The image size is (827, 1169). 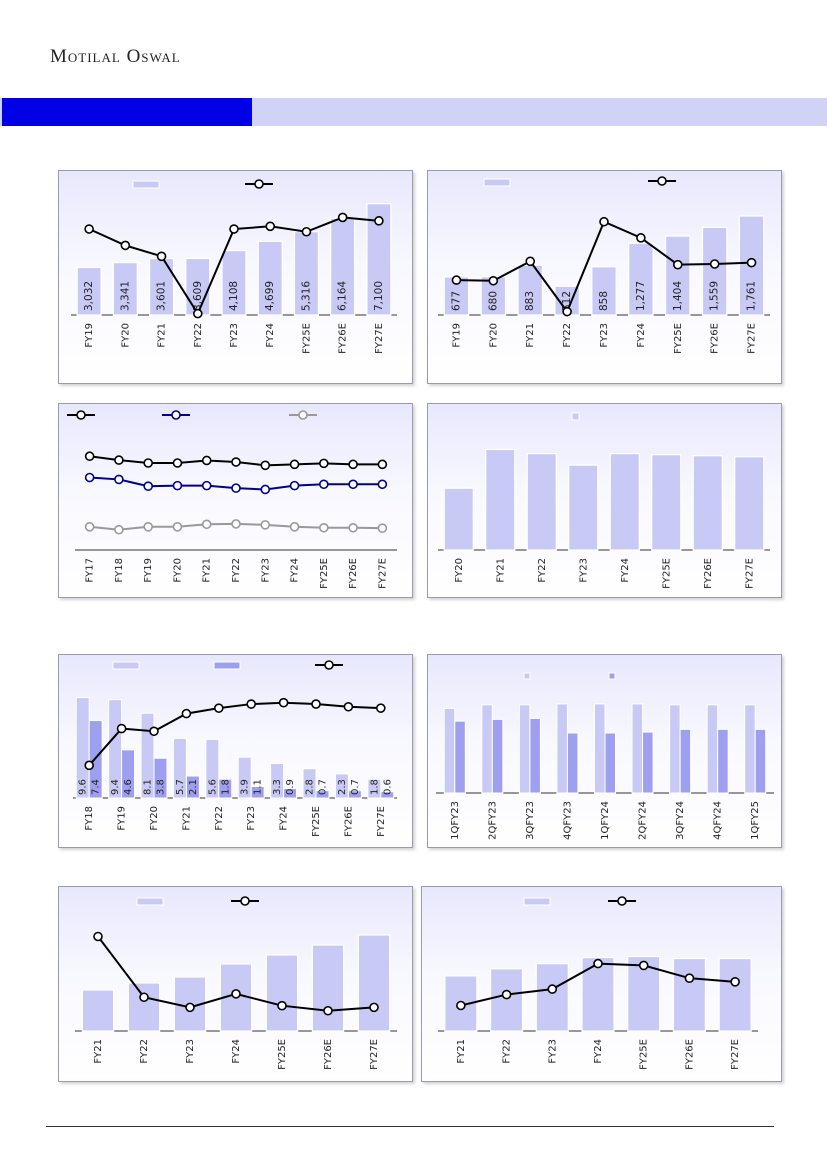 I want to click on x-tick-label: FY20, so click(x=125, y=335).